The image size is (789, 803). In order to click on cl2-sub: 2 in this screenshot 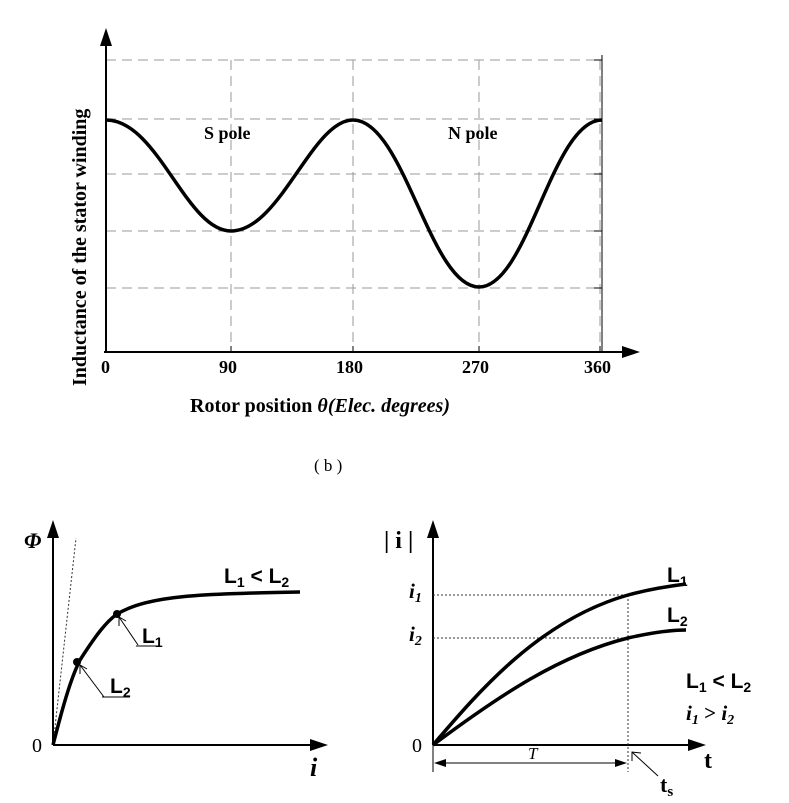, I will do `click(684, 621)`.